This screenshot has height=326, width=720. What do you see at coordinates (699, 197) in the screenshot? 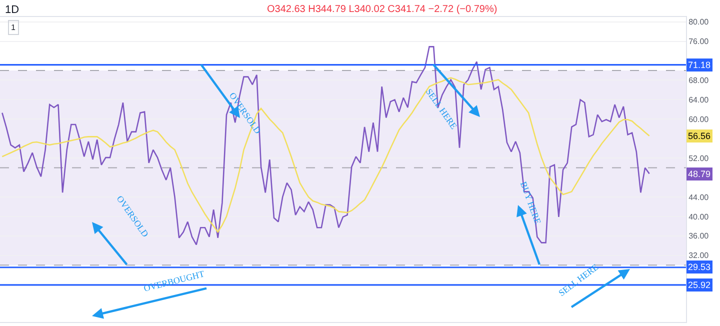
I see `y-tick-label: 44.00` at bounding box center [699, 197].